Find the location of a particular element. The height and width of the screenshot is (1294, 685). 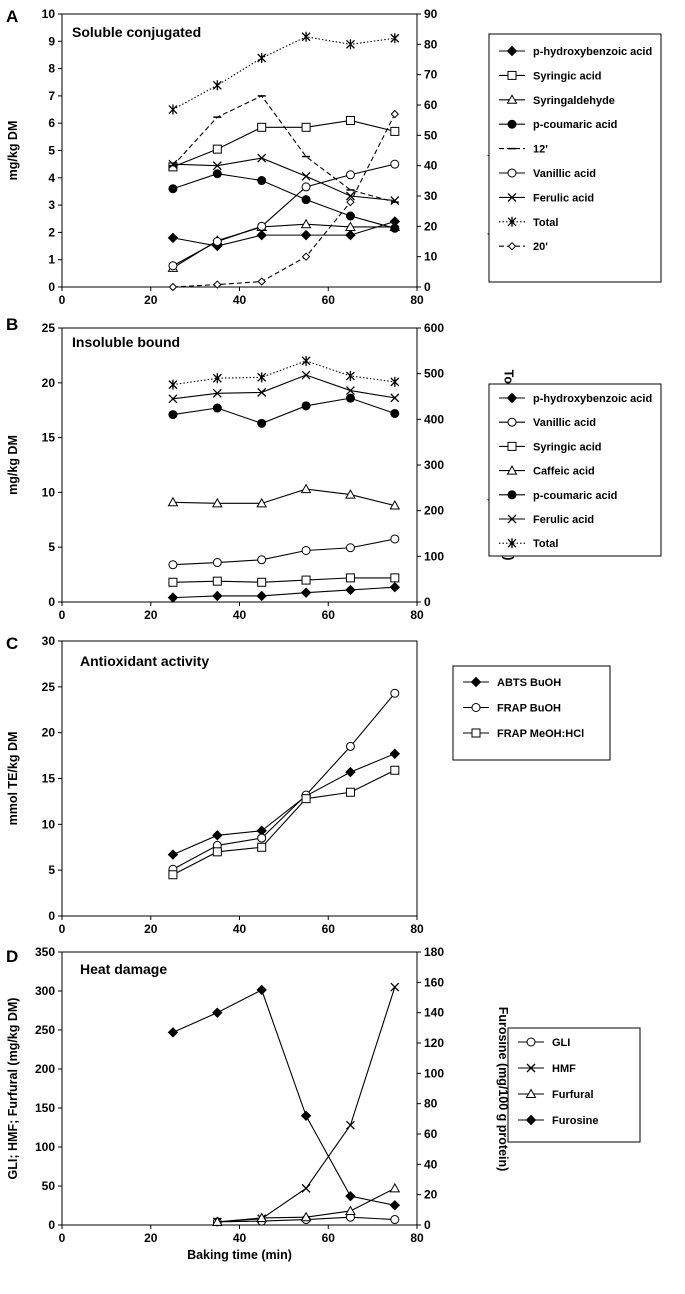

series-furosine is located at coordinates (284, 1097).